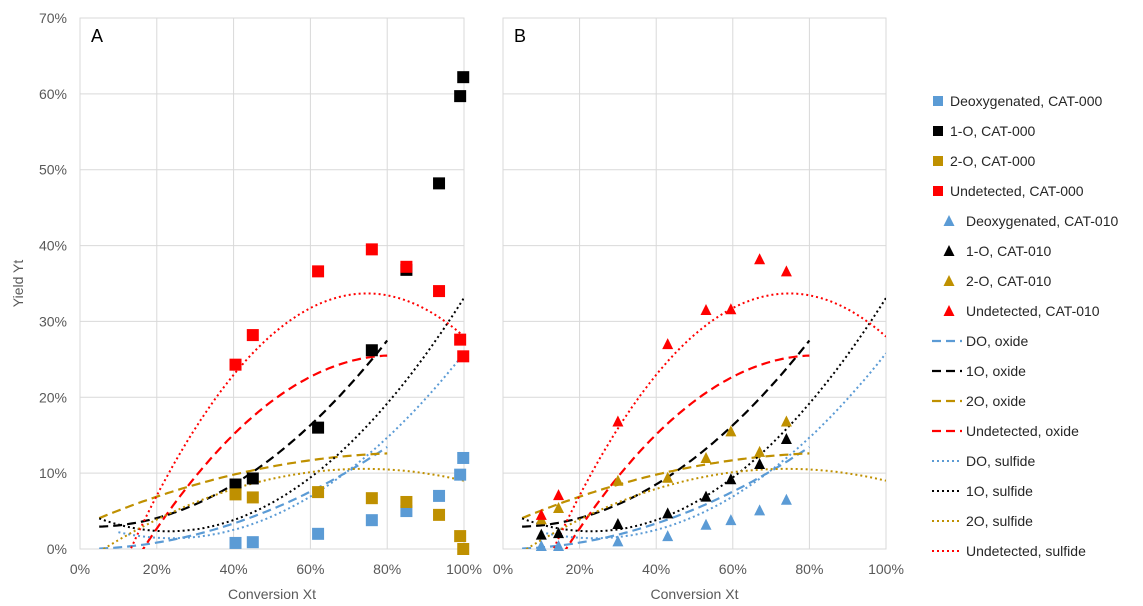  Describe the element at coordinates (809, 569) in the screenshot. I see `x-tick-label: 80%` at that location.